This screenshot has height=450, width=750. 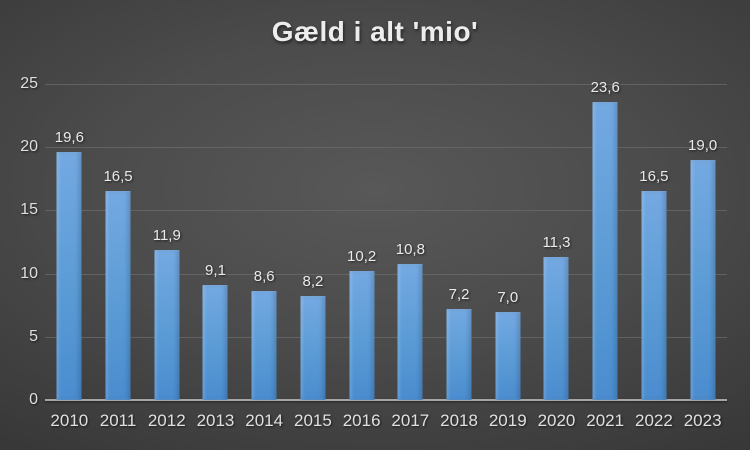 What do you see at coordinates (264, 277) in the screenshot?
I see `bar-value-label: 8,6` at bounding box center [264, 277].